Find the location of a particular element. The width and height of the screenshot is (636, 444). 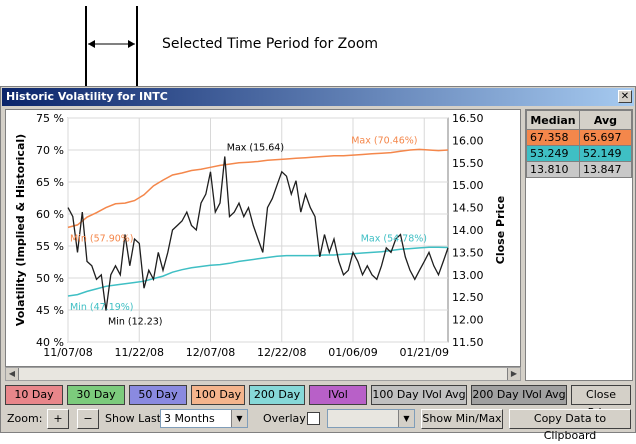

stats-cell: 52.149 is located at coordinates (605, 153).